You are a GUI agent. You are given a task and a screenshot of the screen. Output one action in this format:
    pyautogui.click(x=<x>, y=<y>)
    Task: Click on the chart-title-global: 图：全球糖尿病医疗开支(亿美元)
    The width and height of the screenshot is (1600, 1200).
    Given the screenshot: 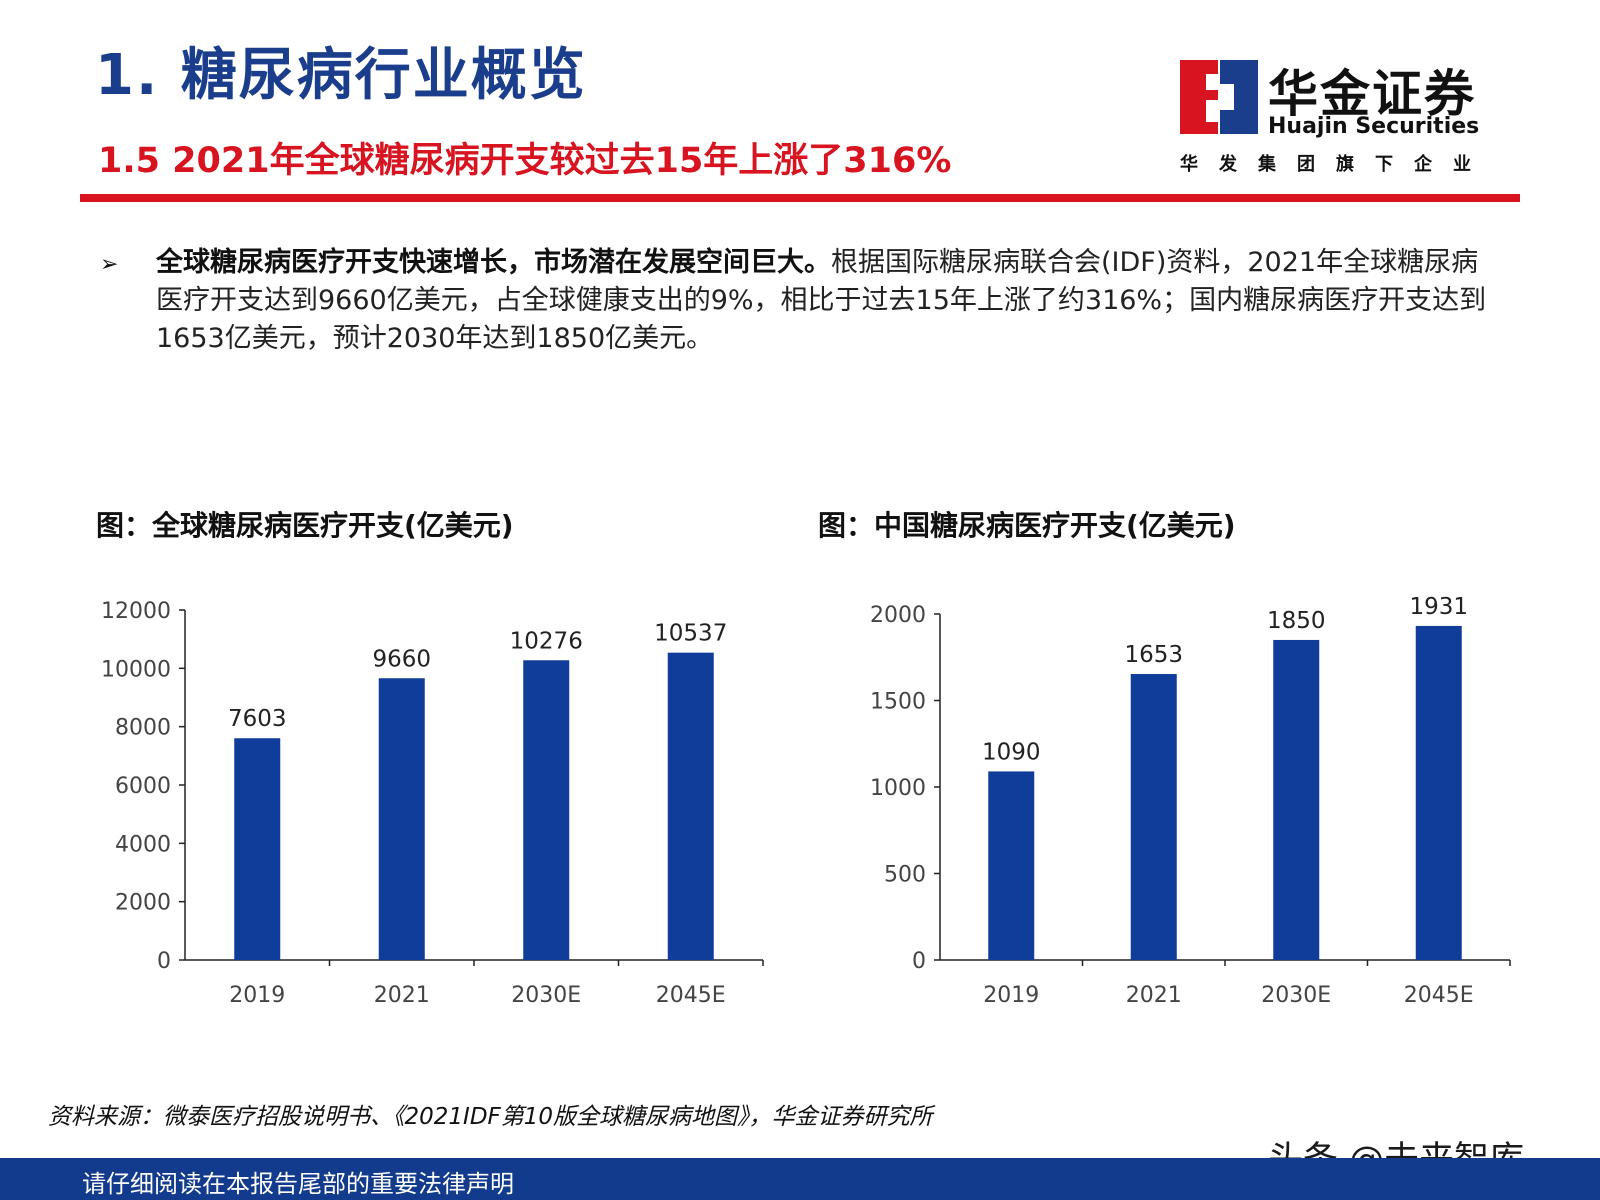 What is the action you would take?
    pyautogui.click(x=305, y=525)
    